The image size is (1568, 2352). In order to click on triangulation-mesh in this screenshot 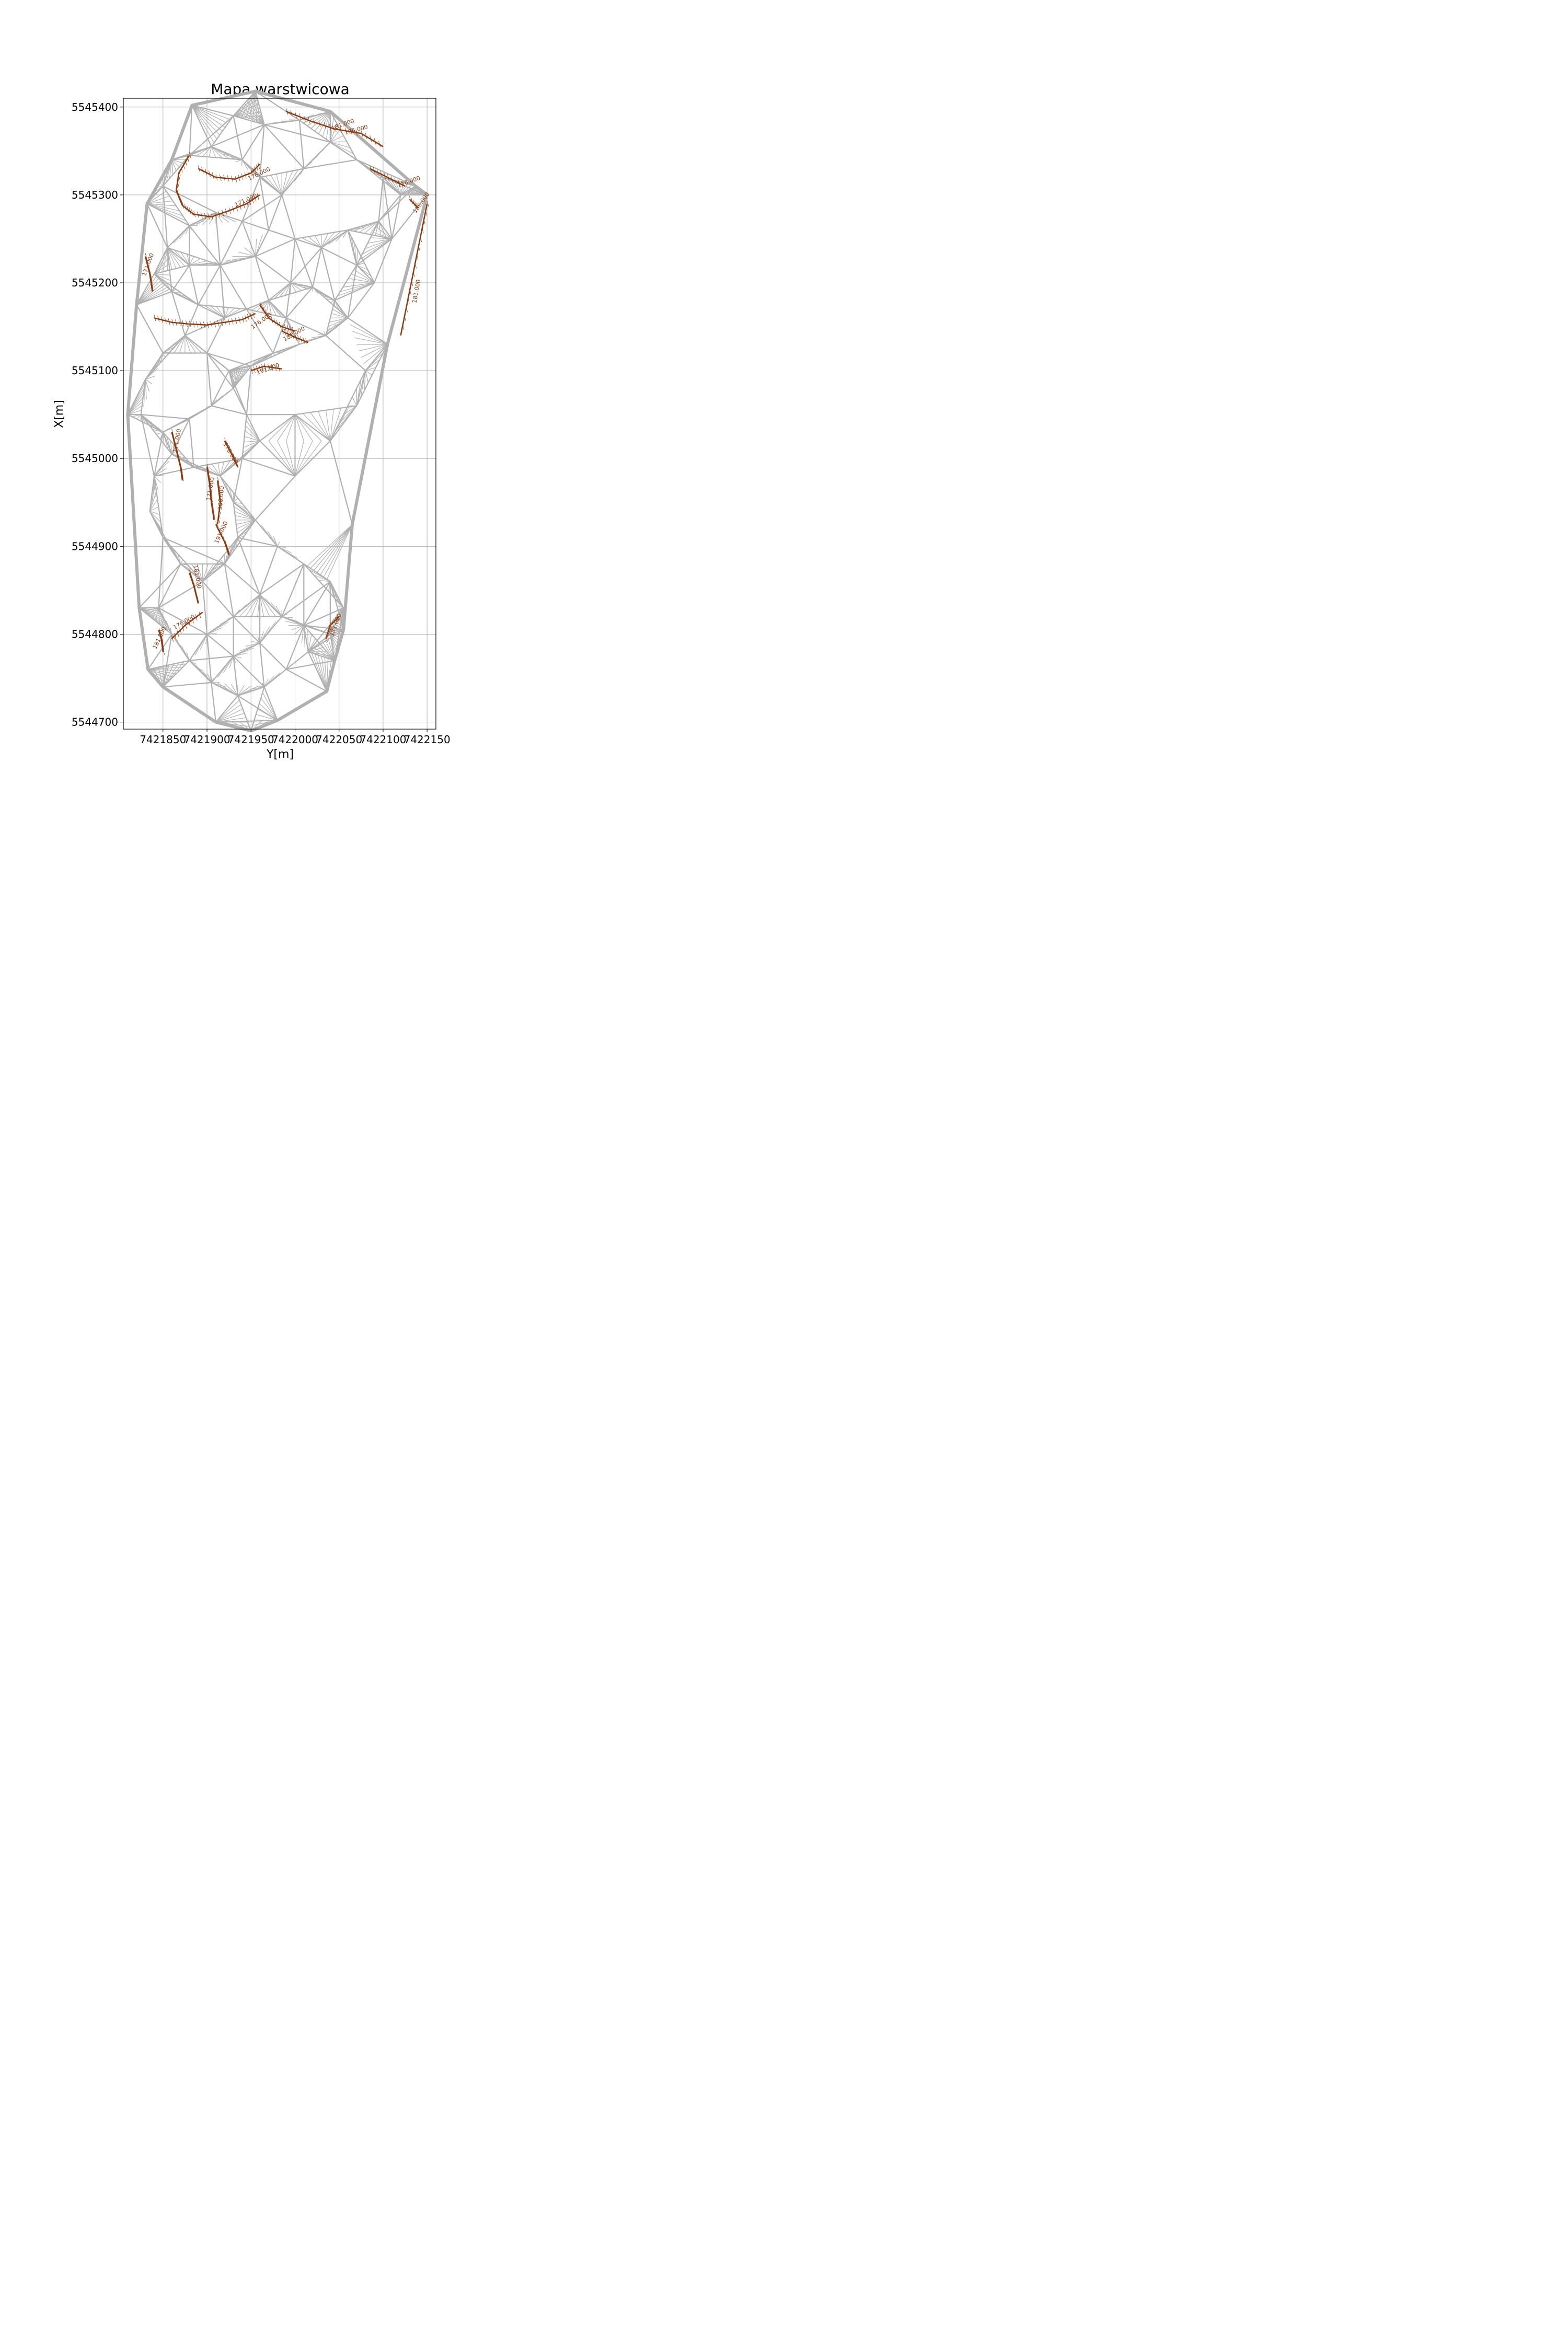, I will do `click(277, 411)`.